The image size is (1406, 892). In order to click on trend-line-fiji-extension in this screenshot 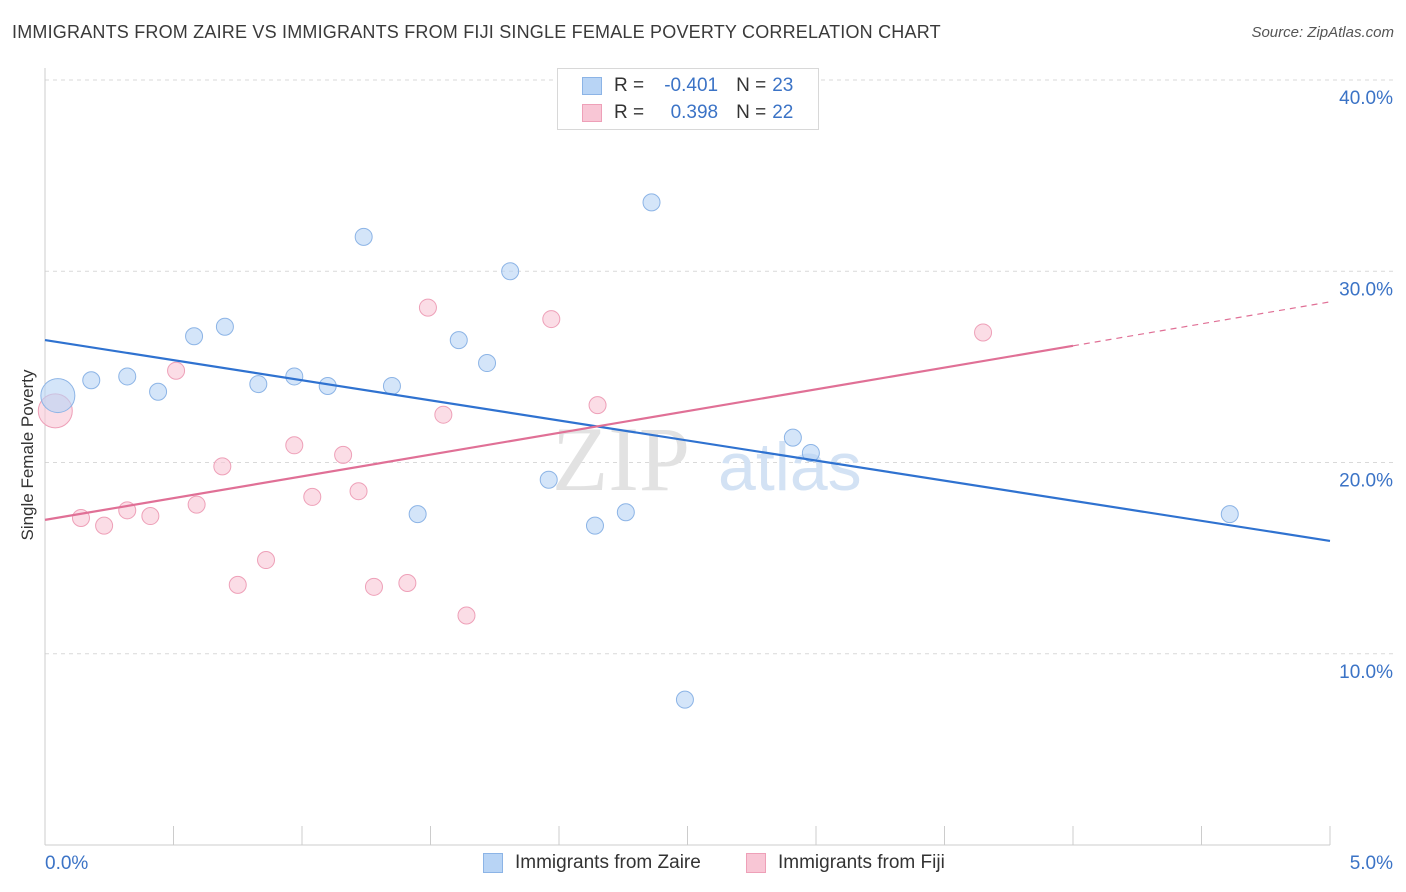, I will do `click(1201, 324)`.